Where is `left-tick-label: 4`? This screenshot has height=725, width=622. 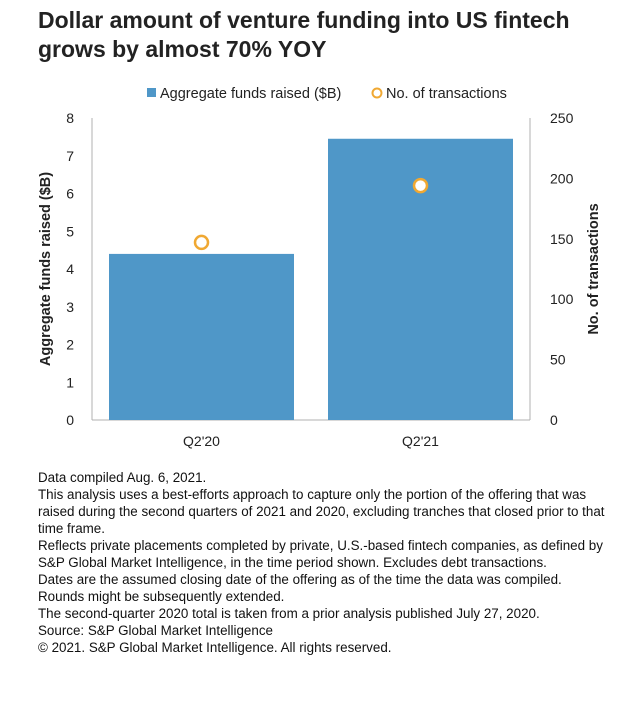
left-tick-label: 4 is located at coordinates (70, 269).